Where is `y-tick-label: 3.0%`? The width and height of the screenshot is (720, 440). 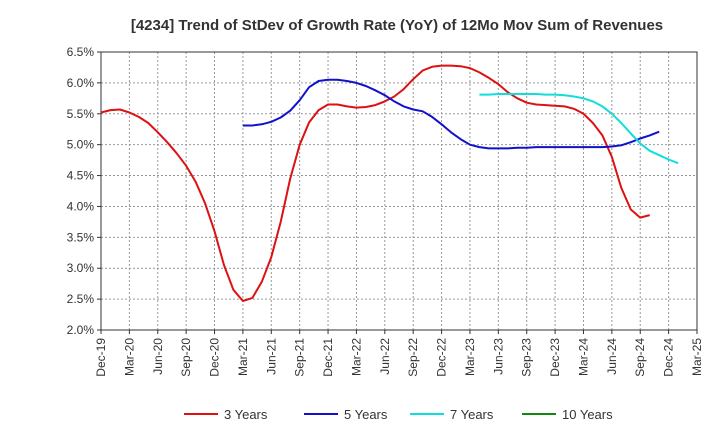 y-tick-label: 3.0% is located at coordinates (81, 268).